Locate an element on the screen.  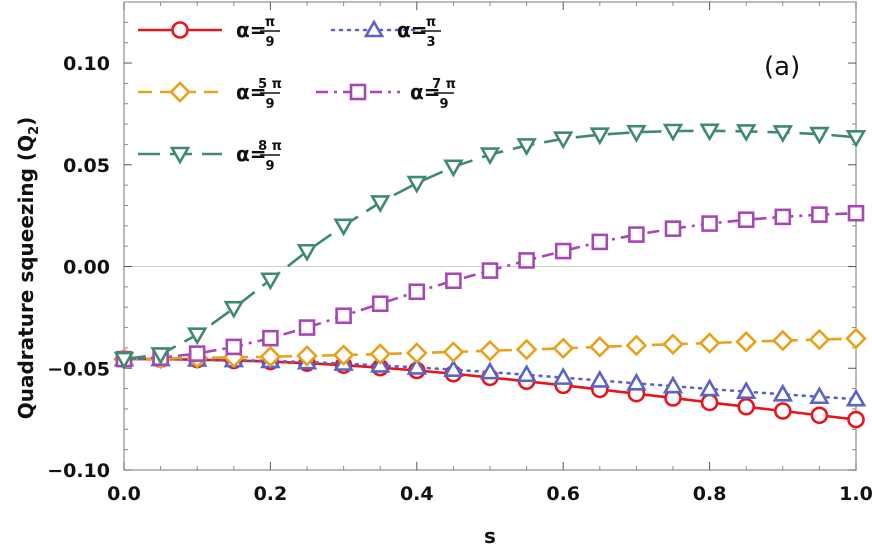
legend-item-2: α=5 π 9 is located at coordinates (210, 94).